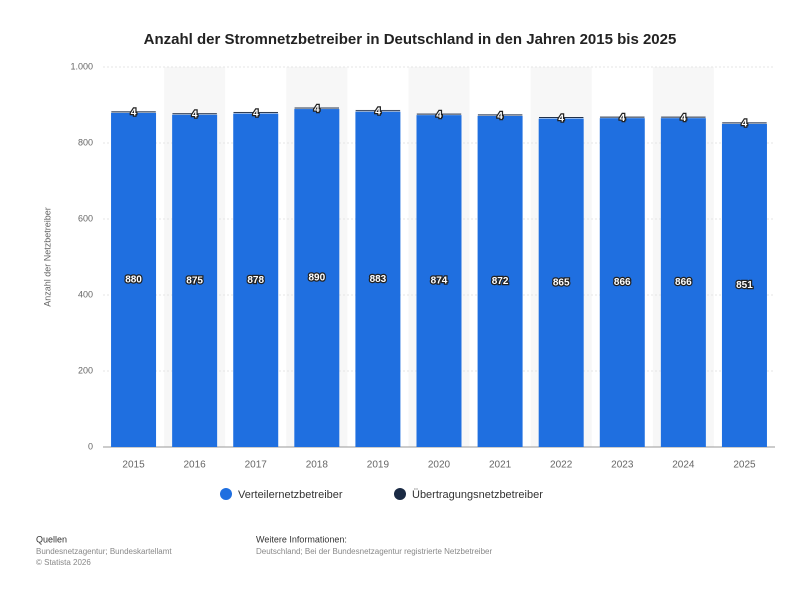  I want to click on value-label: 890, so click(316, 278).